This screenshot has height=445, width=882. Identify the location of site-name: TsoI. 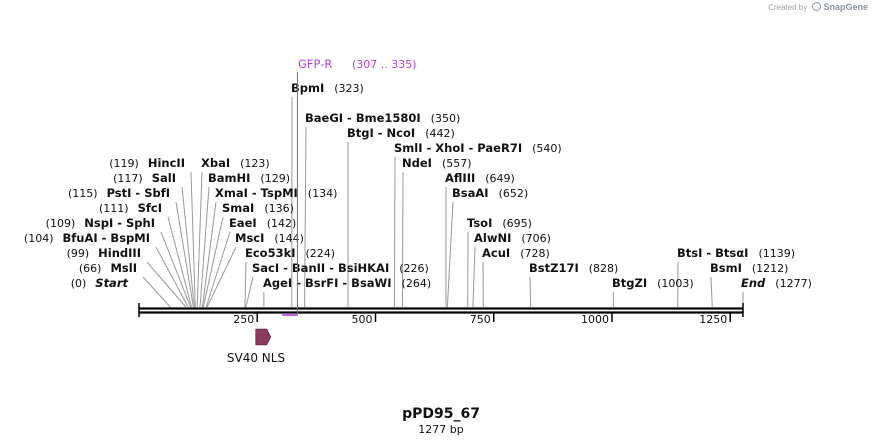
(479, 223).